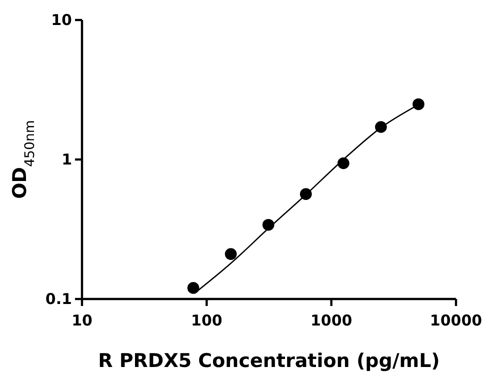  Describe the element at coordinates (456, 321) in the screenshot. I see `x-tick-label: 10000` at that location.